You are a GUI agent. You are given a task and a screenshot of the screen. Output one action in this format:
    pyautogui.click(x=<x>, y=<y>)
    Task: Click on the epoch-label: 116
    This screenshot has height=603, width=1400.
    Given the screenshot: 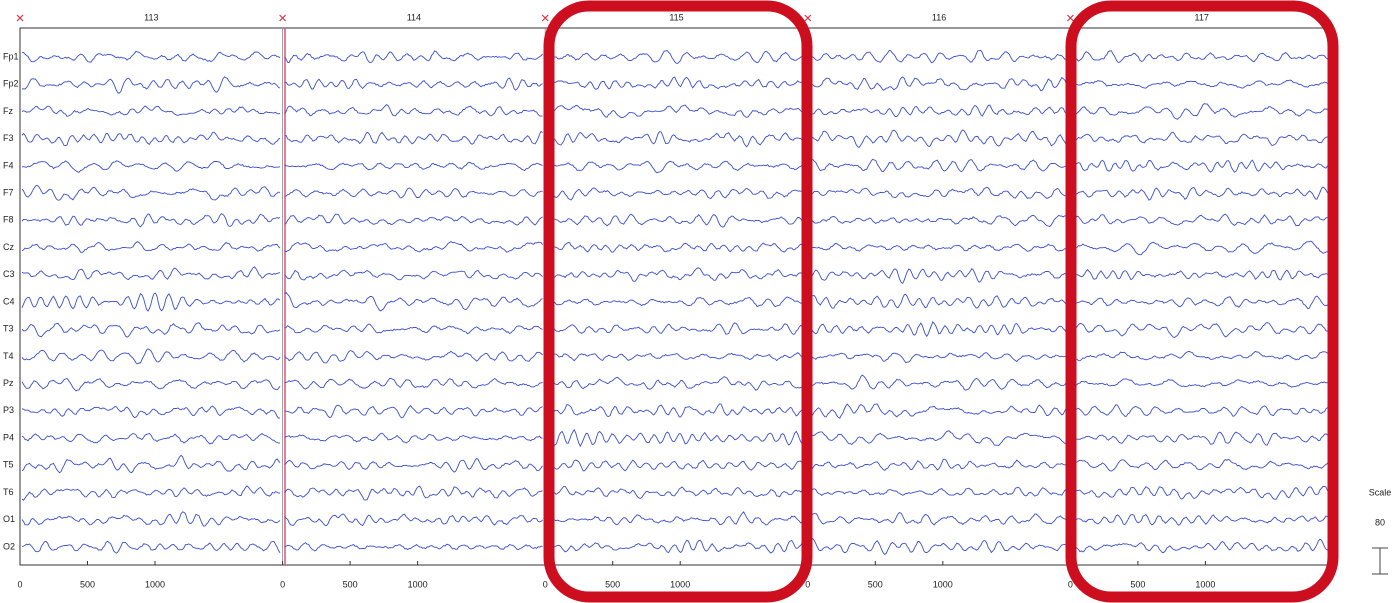 What is the action you would take?
    pyautogui.click(x=939, y=17)
    